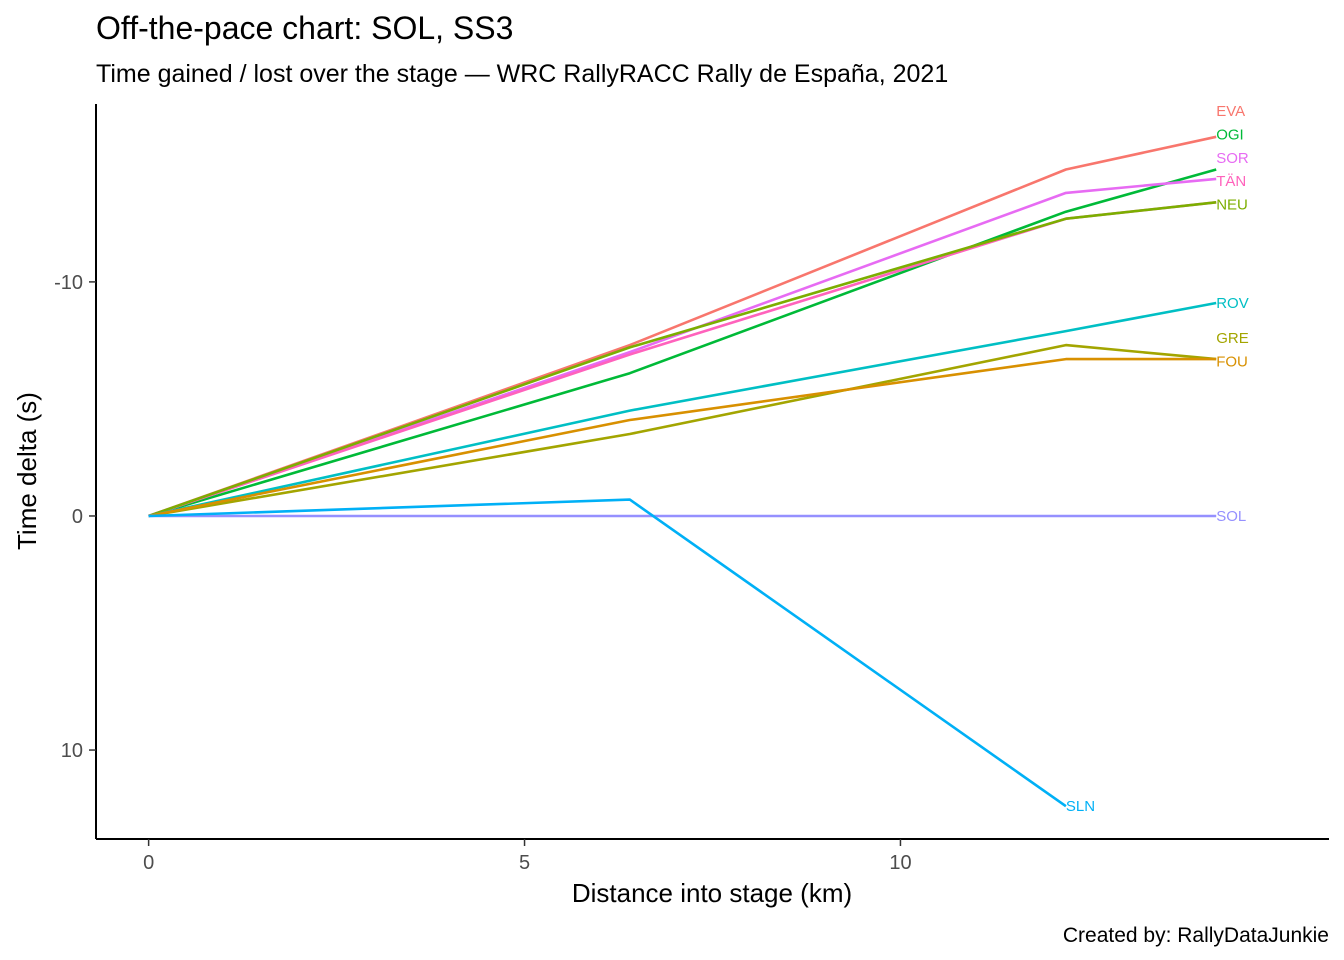 This screenshot has width=1344, height=960. Describe the element at coordinates (1232, 338) in the screenshot. I see `series-label-gre: GRE` at that location.